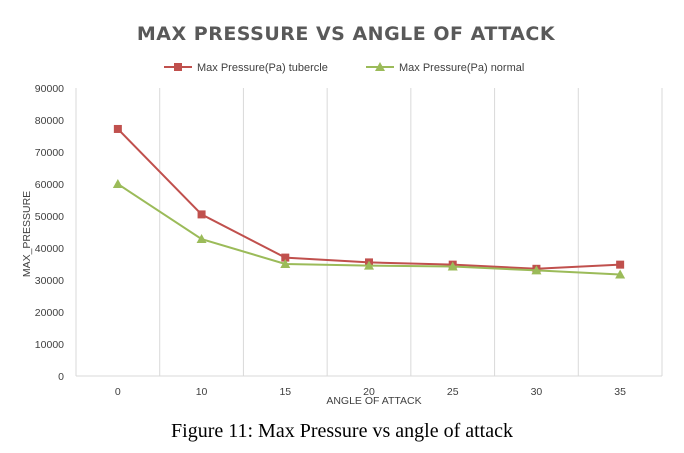  Describe the element at coordinates (118, 392) in the screenshot. I see `x-tick-label: 0` at that location.